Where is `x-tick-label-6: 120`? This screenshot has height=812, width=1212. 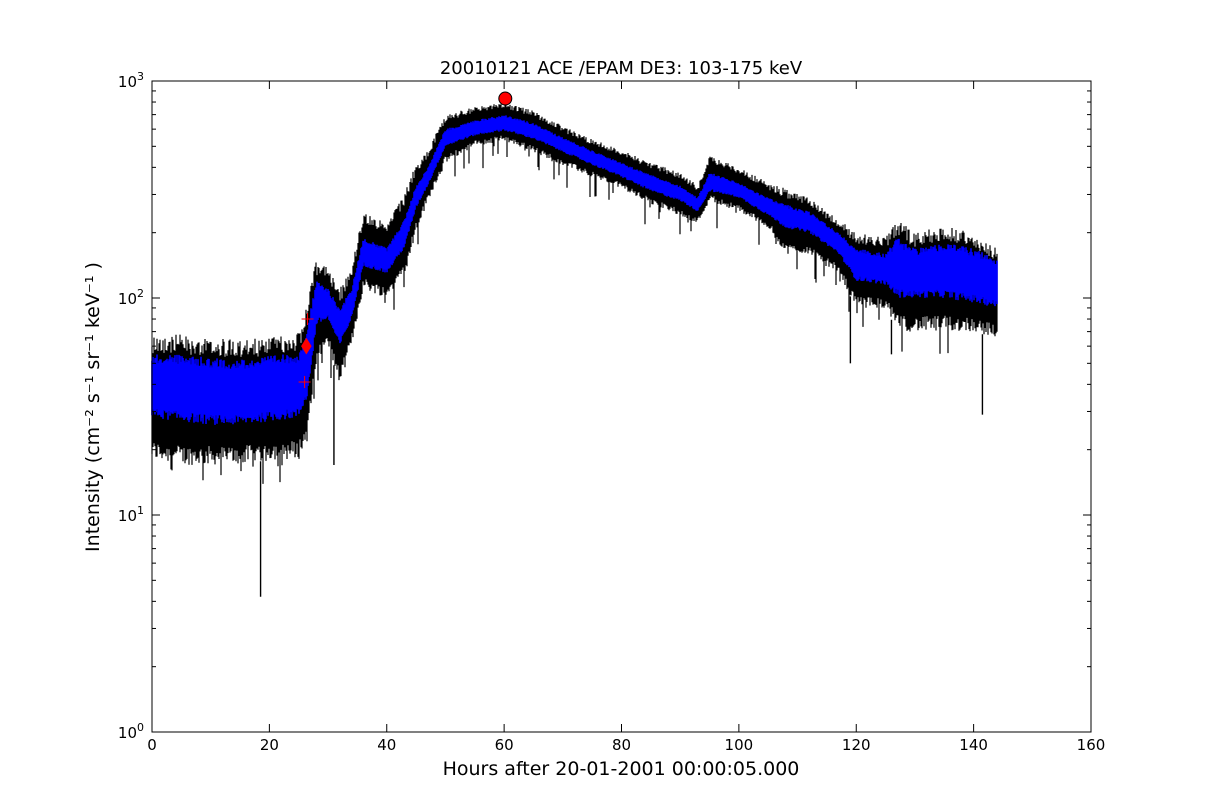 x-tick-label-6: 120 is located at coordinates (856, 745).